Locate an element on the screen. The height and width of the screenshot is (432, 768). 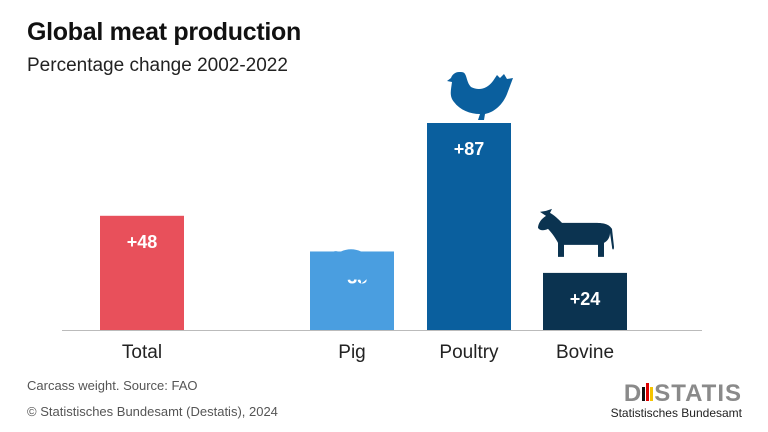
source-note: Carcass weight. Source: FAO is located at coordinates (112, 385).